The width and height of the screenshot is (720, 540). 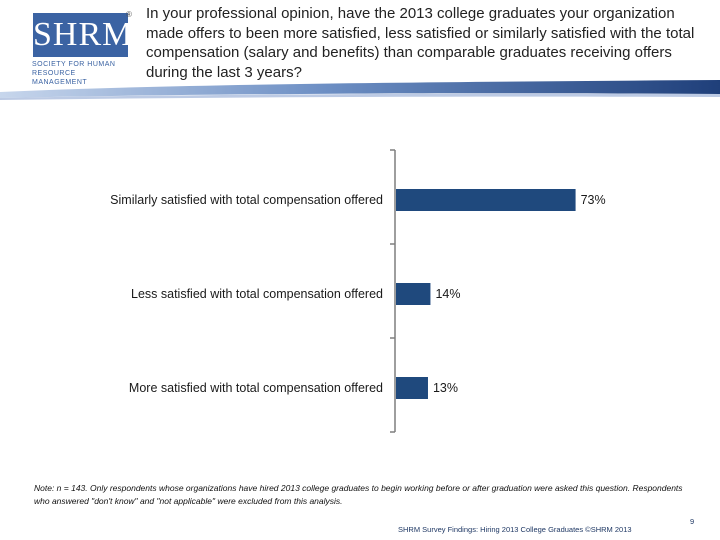 What do you see at coordinates (593, 200) in the screenshot?
I see `data-label: 73%` at bounding box center [593, 200].